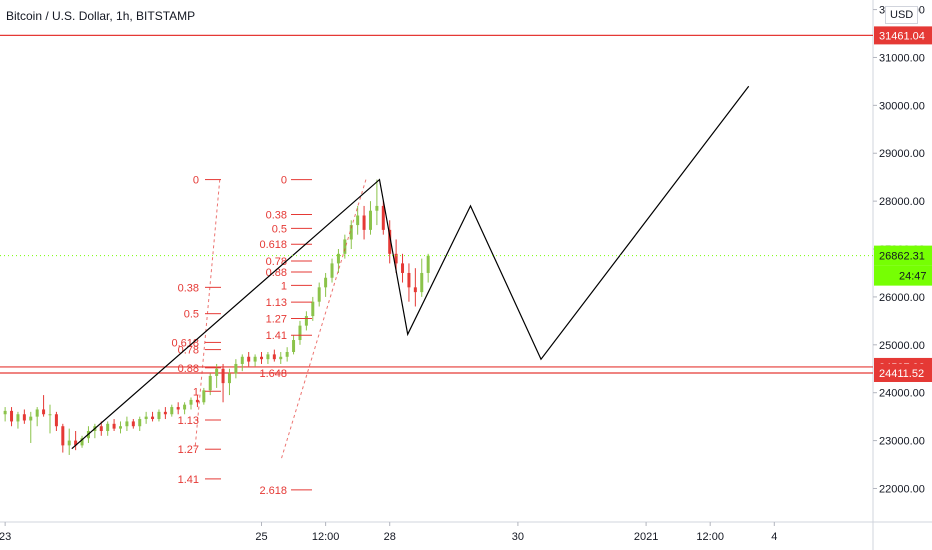  Describe the element at coordinates (902, 106) in the screenshot. I see `price-tick-label: 30000.00` at that location.